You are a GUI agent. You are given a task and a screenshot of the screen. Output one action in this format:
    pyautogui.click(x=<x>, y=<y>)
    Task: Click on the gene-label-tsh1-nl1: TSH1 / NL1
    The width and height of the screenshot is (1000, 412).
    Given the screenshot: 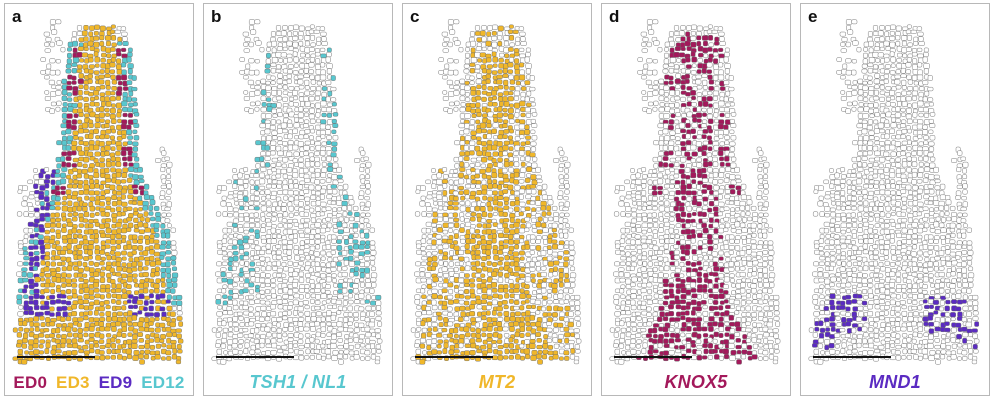 What is the action you would take?
    pyautogui.click(x=298, y=382)
    